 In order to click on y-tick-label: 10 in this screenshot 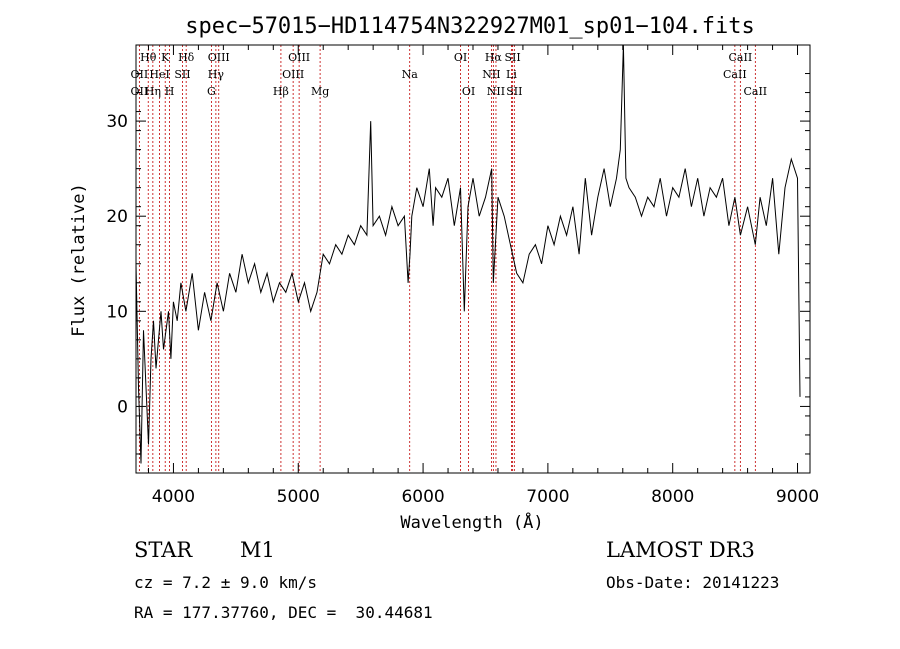, I will do `click(117, 312)`.